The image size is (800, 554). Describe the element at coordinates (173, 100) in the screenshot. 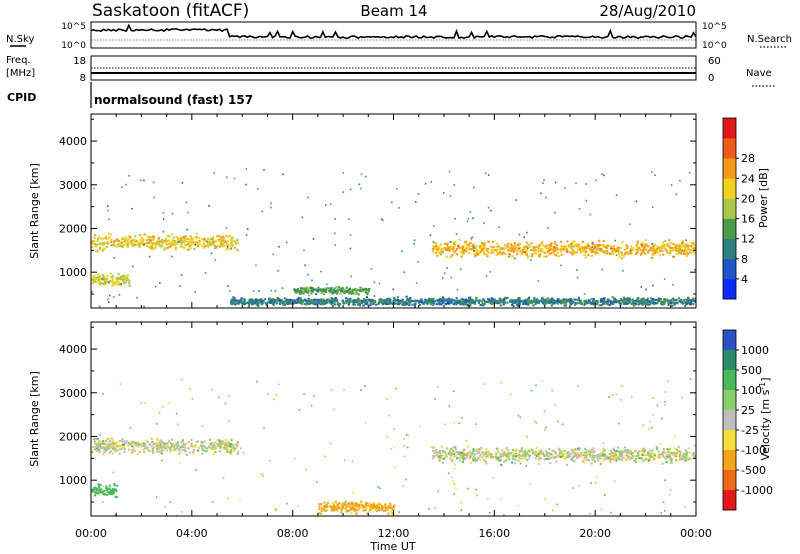

I see `cpid-value: normalsound (fast) 157` at that location.